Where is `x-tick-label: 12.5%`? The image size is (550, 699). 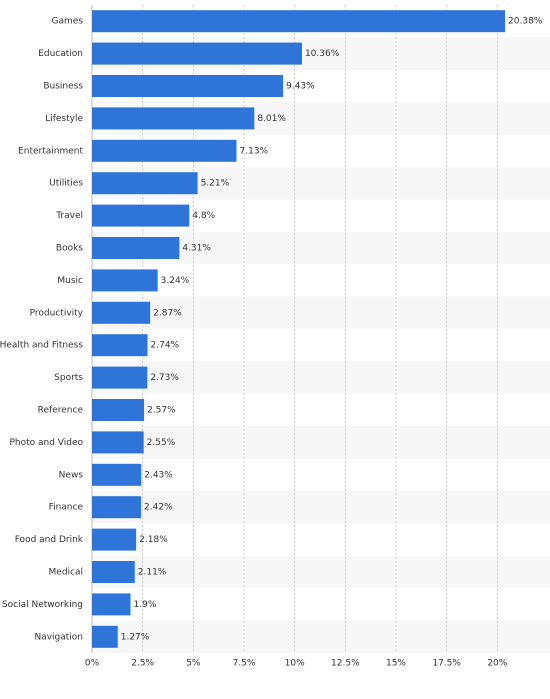
x-tick-label: 12.5% is located at coordinates (345, 664).